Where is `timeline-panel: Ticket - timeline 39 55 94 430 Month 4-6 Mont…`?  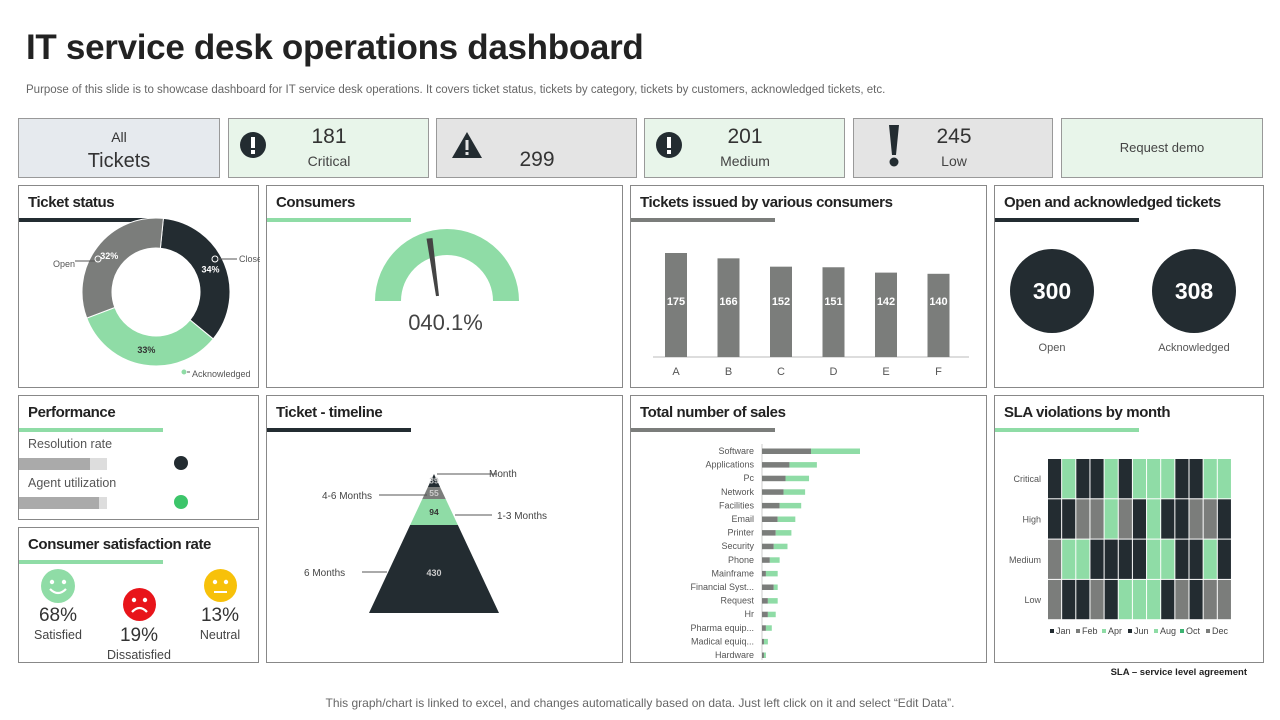 timeline-panel: Ticket - timeline 39 55 94 430 Month 4-6 Mont… is located at coordinates (444, 529).